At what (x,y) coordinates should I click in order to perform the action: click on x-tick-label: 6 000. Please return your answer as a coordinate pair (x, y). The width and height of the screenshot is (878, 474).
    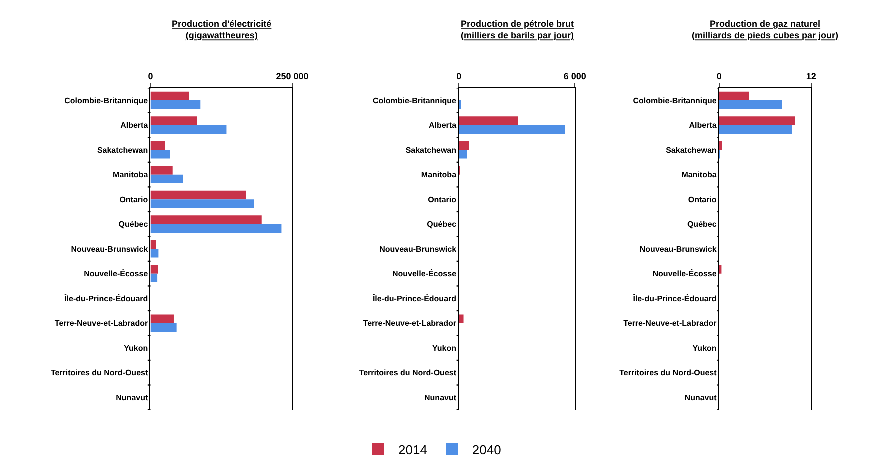
    Looking at the image, I should click on (575, 77).